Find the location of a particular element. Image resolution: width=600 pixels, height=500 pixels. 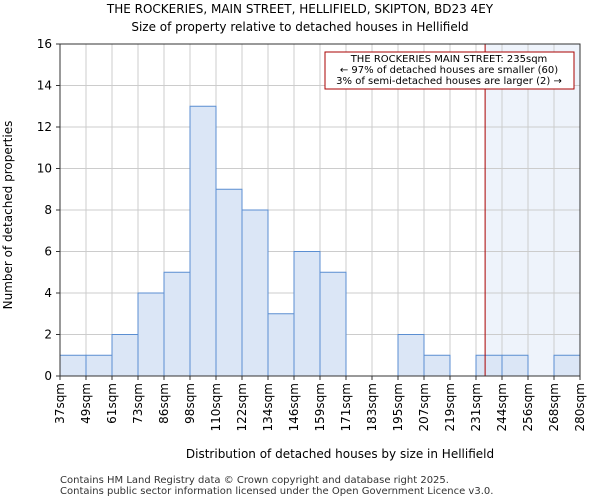

y-tick-label: 2 is located at coordinates (48, 335).